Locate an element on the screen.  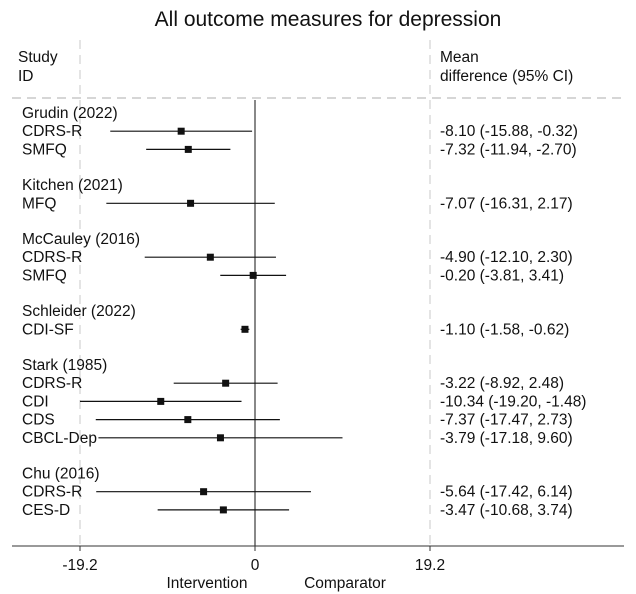
effect-estimate-text: -7.32 (-11.94, -2.70) is located at coordinates (508, 149).